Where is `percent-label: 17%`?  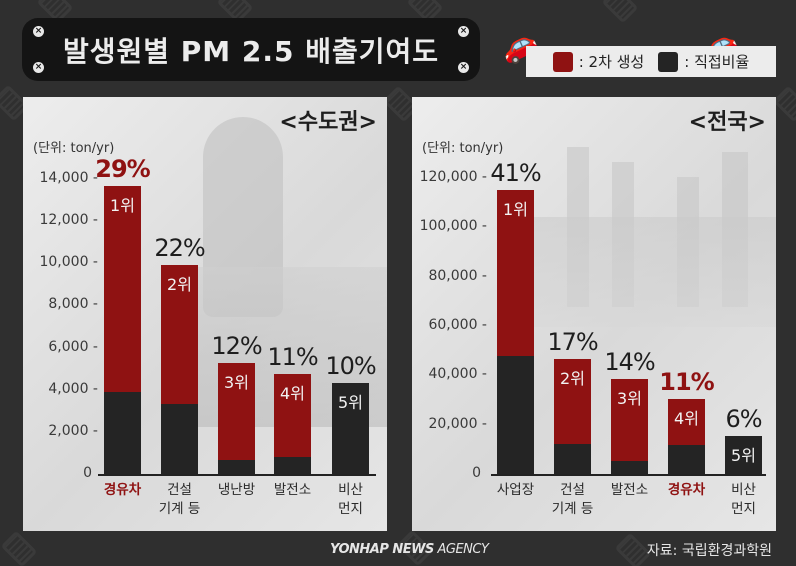
percent-label: 17% is located at coordinates (572, 342).